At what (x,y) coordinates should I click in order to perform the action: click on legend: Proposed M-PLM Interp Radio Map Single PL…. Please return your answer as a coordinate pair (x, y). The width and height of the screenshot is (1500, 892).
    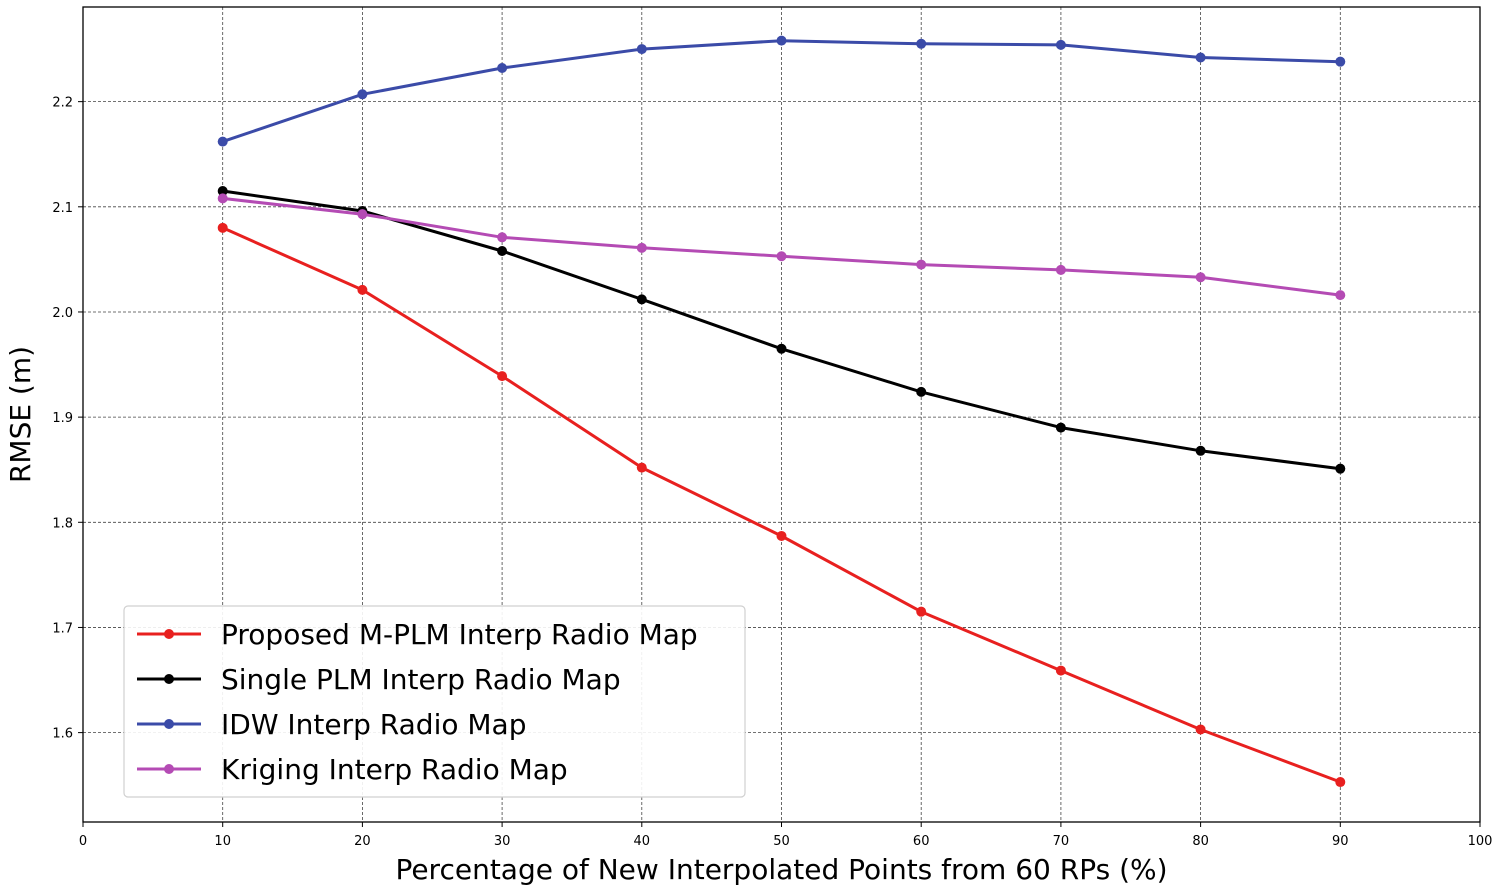
    Looking at the image, I should click on (434, 701).